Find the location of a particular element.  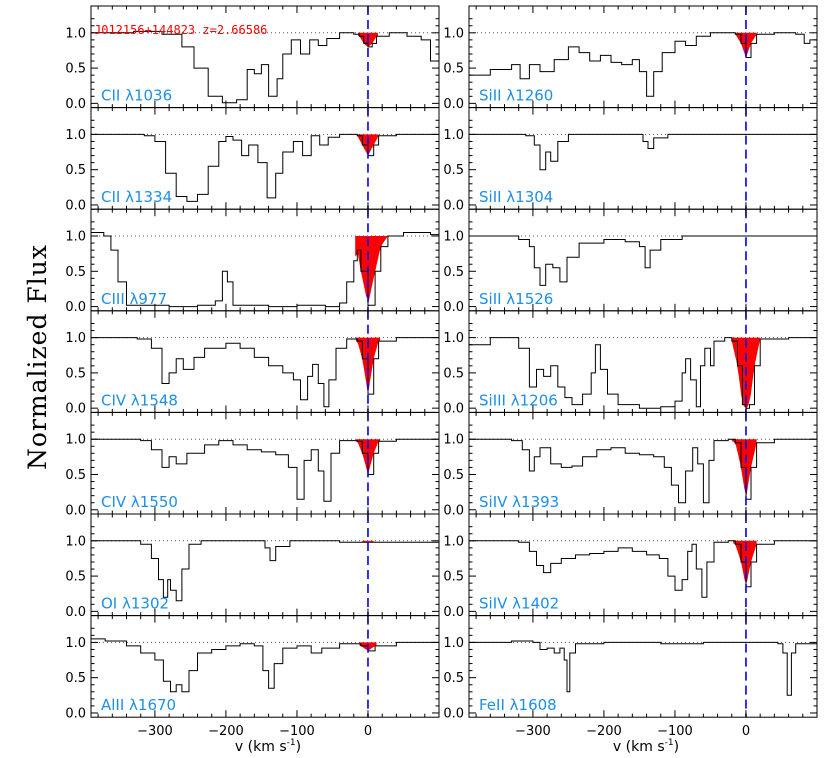

ion-label: OI λ1302 is located at coordinates (135, 604).